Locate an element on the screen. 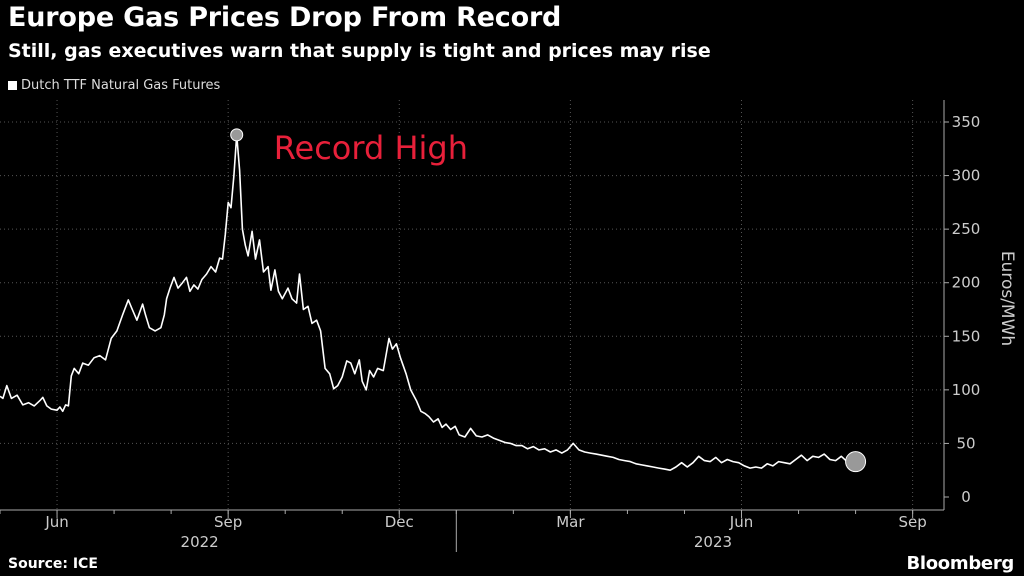  y-tick-label: 350 is located at coordinates (966, 122).